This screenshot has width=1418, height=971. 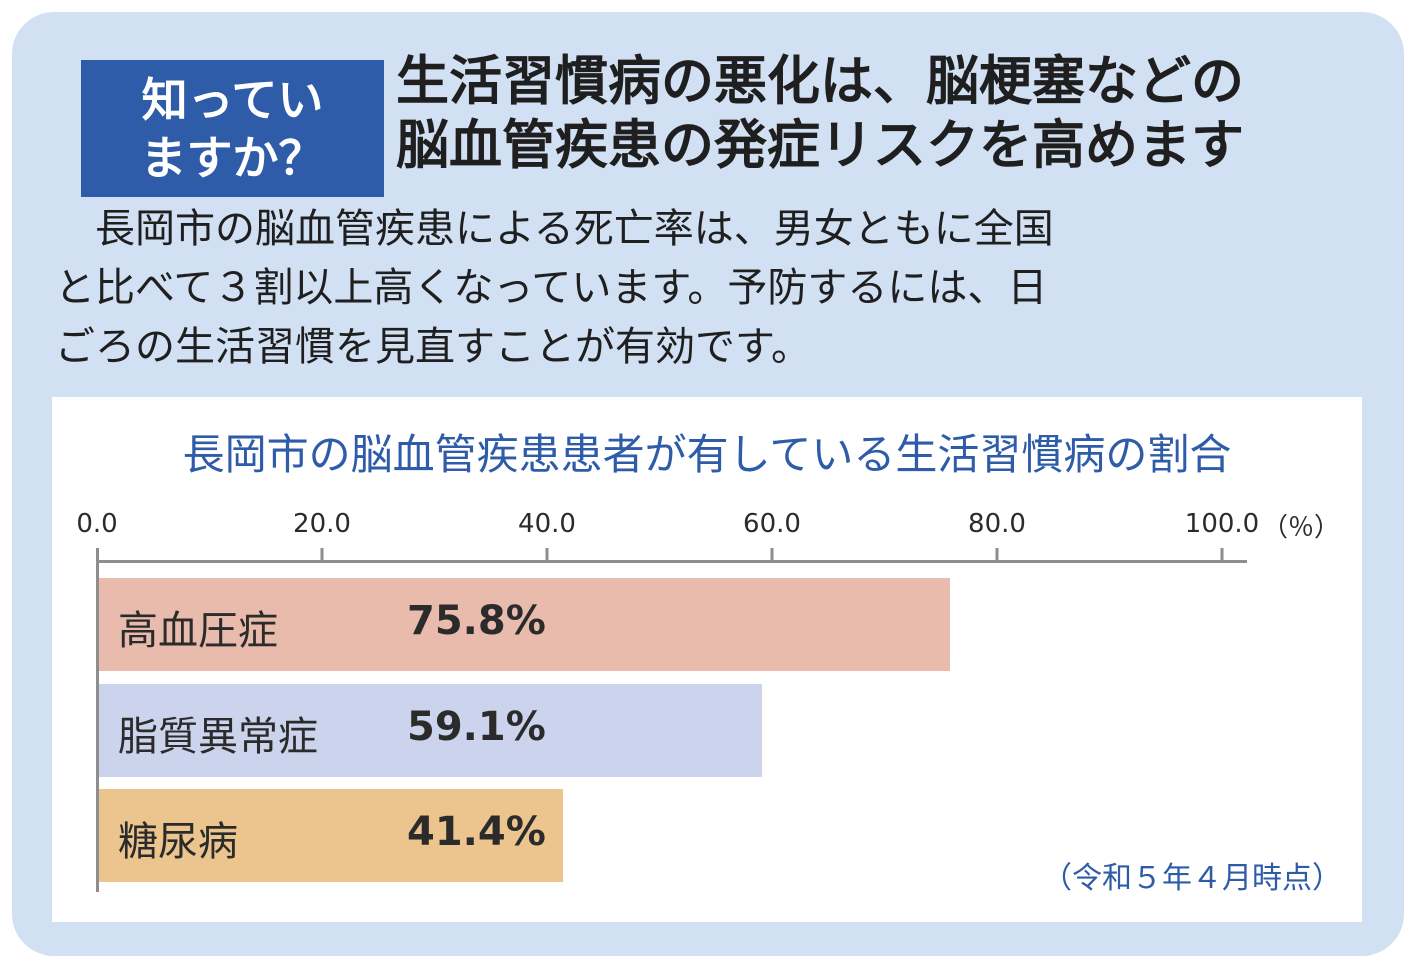 What do you see at coordinates (772, 524) in the screenshot?
I see `x-tick-label: 60.0` at bounding box center [772, 524].